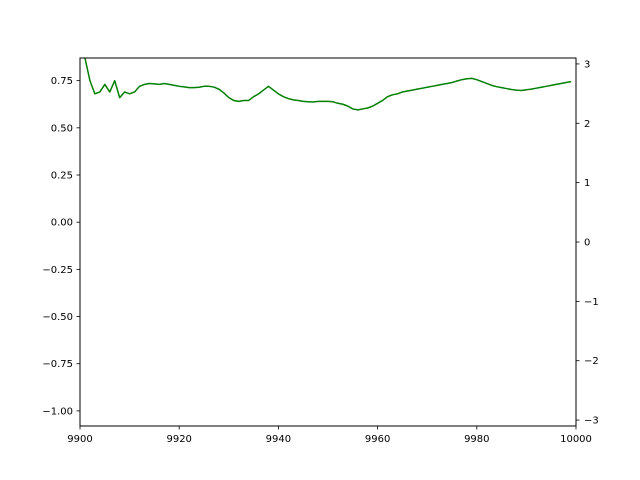 This screenshot has width=640, height=480. I want to click on y-right-tick-label: −3, so click(591, 421).